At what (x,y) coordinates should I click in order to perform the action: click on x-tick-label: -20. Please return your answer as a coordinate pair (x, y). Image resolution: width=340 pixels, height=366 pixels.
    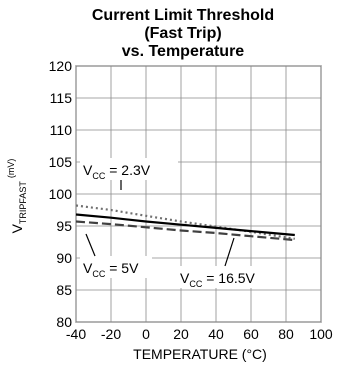
    Looking at the image, I should click on (111, 334).